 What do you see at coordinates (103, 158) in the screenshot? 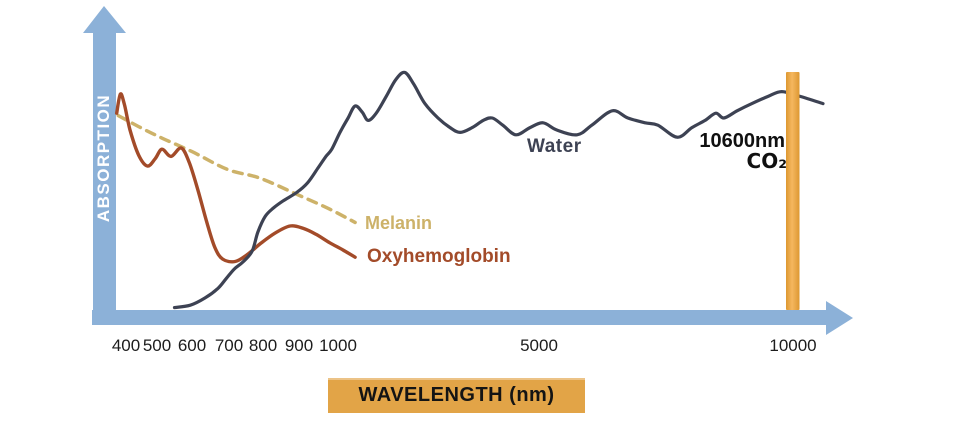
I see `y-axis-label: ABSORPTION` at bounding box center [103, 158].